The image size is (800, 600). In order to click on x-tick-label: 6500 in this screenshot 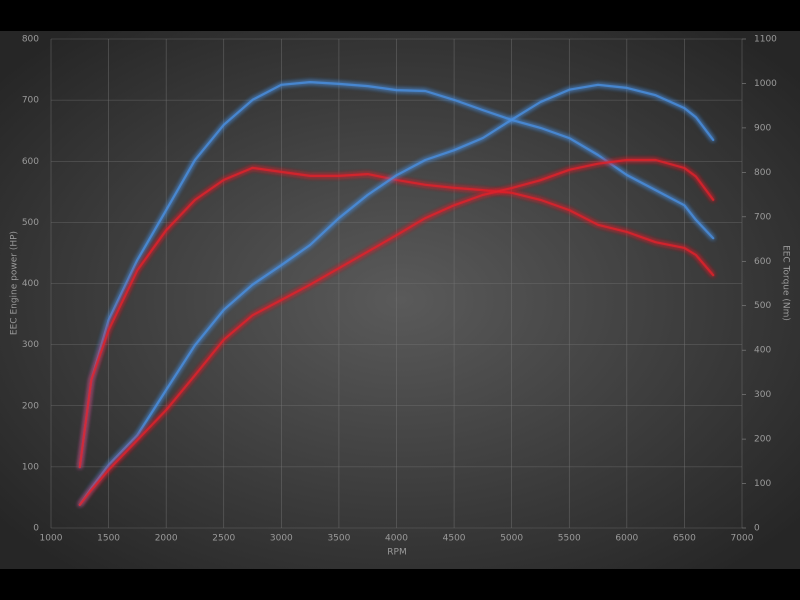, I will do `click(684, 539)`.